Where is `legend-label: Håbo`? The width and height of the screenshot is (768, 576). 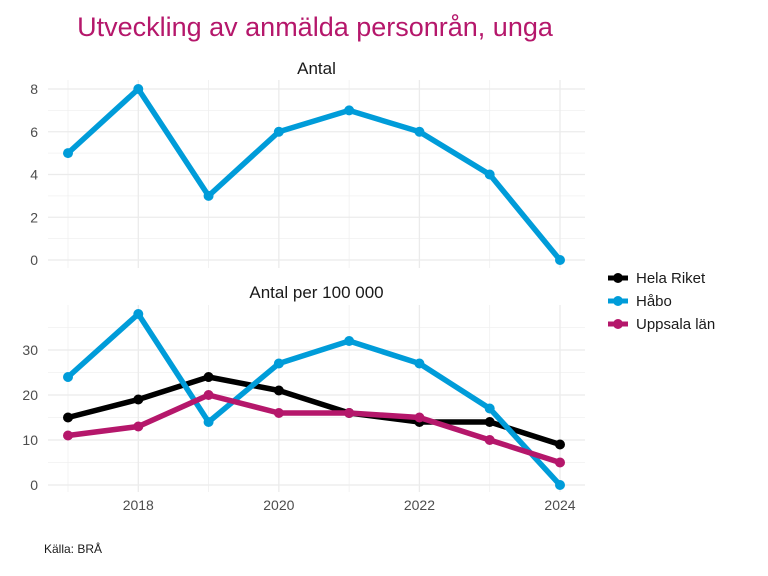
legend-label: Håbo is located at coordinates (654, 301).